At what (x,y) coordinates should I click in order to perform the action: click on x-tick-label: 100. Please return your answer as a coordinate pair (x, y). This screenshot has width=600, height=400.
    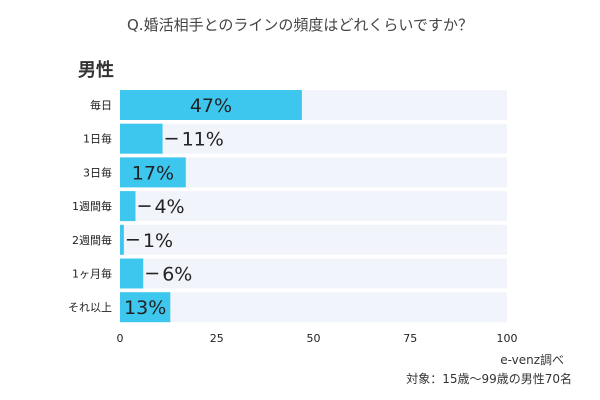
    Looking at the image, I should click on (507, 338).